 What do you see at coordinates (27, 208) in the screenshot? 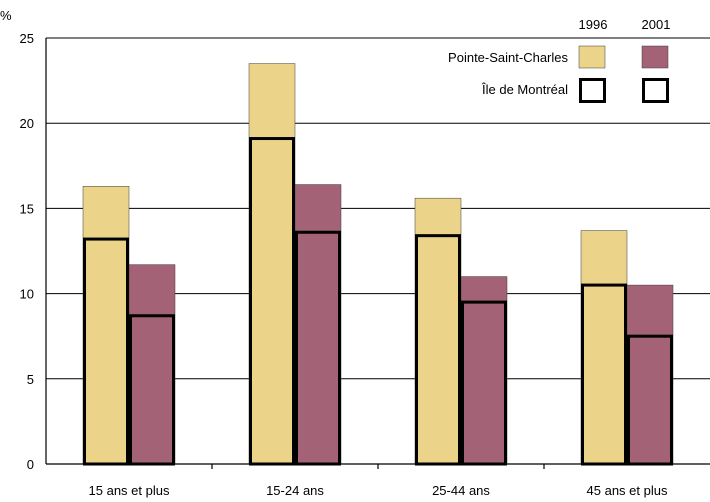
I see `y-tick-label-15: 15` at bounding box center [27, 208].